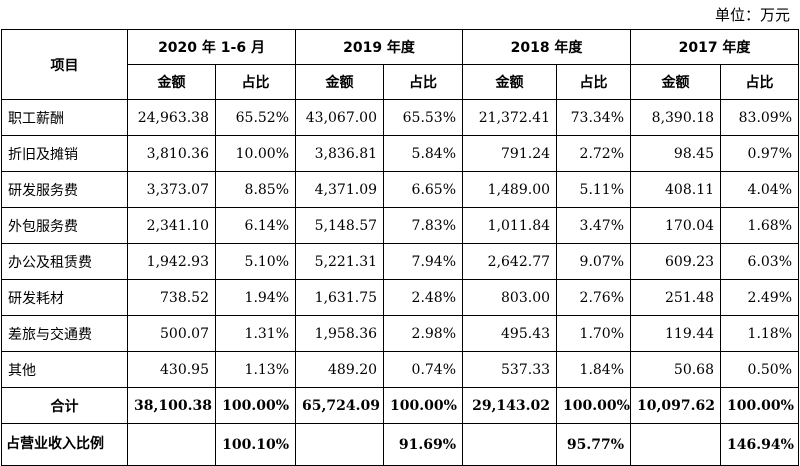  I want to click on period-header: 2017 年度, so click(715, 47).